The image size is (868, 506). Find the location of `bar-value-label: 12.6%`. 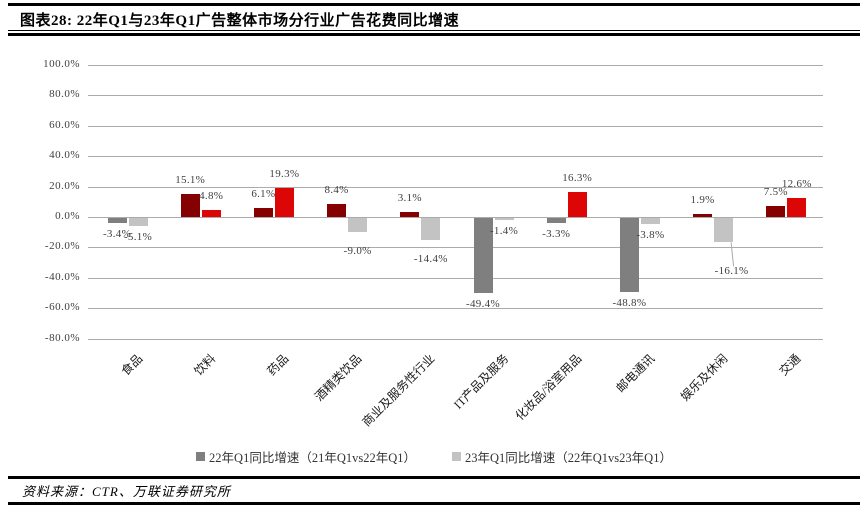

bar-value-label: 12.6% is located at coordinates (796, 183).